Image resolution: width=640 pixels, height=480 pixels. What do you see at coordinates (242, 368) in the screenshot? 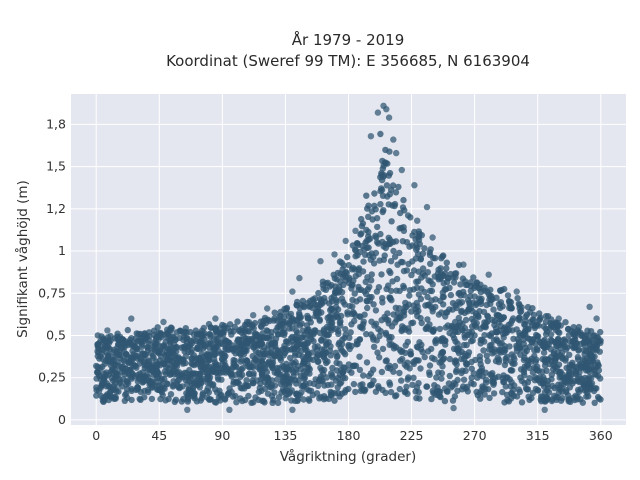
I see `data-point-2015` at bounding box center [242, 368].